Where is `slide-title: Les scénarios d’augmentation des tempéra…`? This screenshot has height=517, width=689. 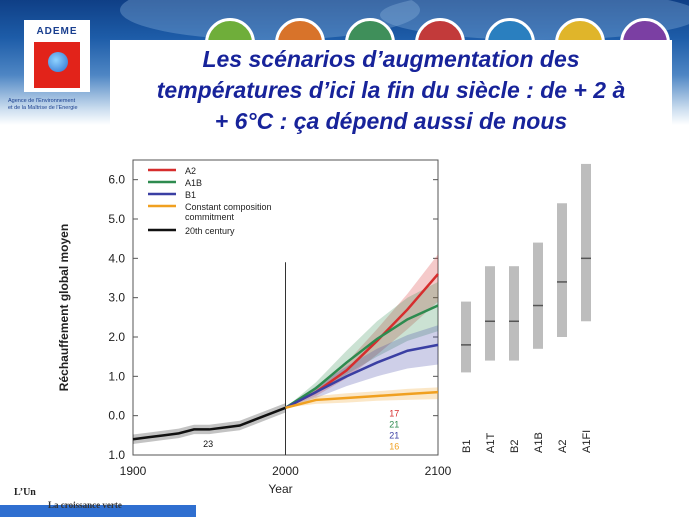
slide-title: Les scénarios d’augmentation des tempéra… is located at coordinates (391, 90).